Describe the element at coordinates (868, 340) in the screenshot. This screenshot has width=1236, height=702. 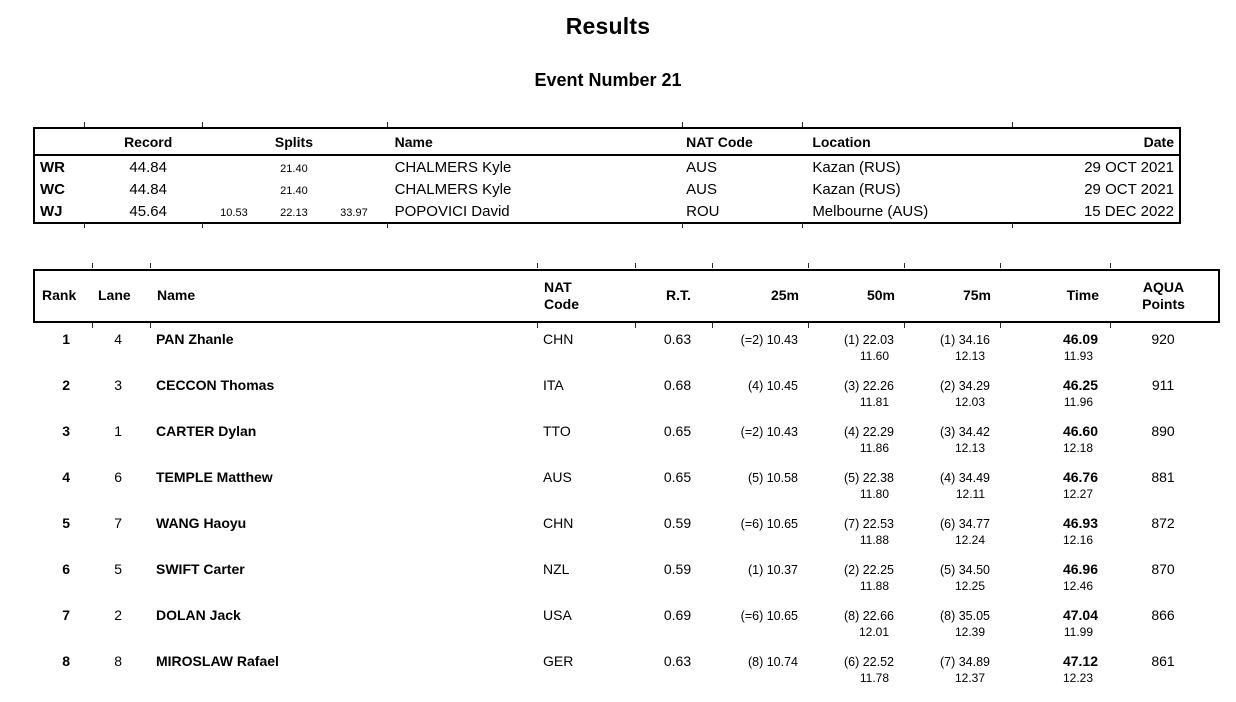
I see `split-50m-cell: (1) 22.03` at that location.